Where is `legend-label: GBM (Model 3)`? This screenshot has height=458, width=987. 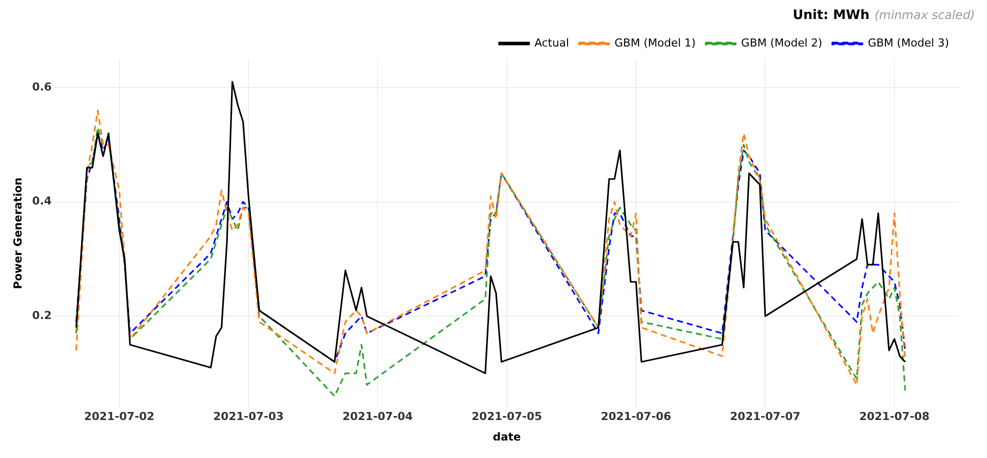
legend-label: GBM (Model 3) is located at coordinates (909, 43).